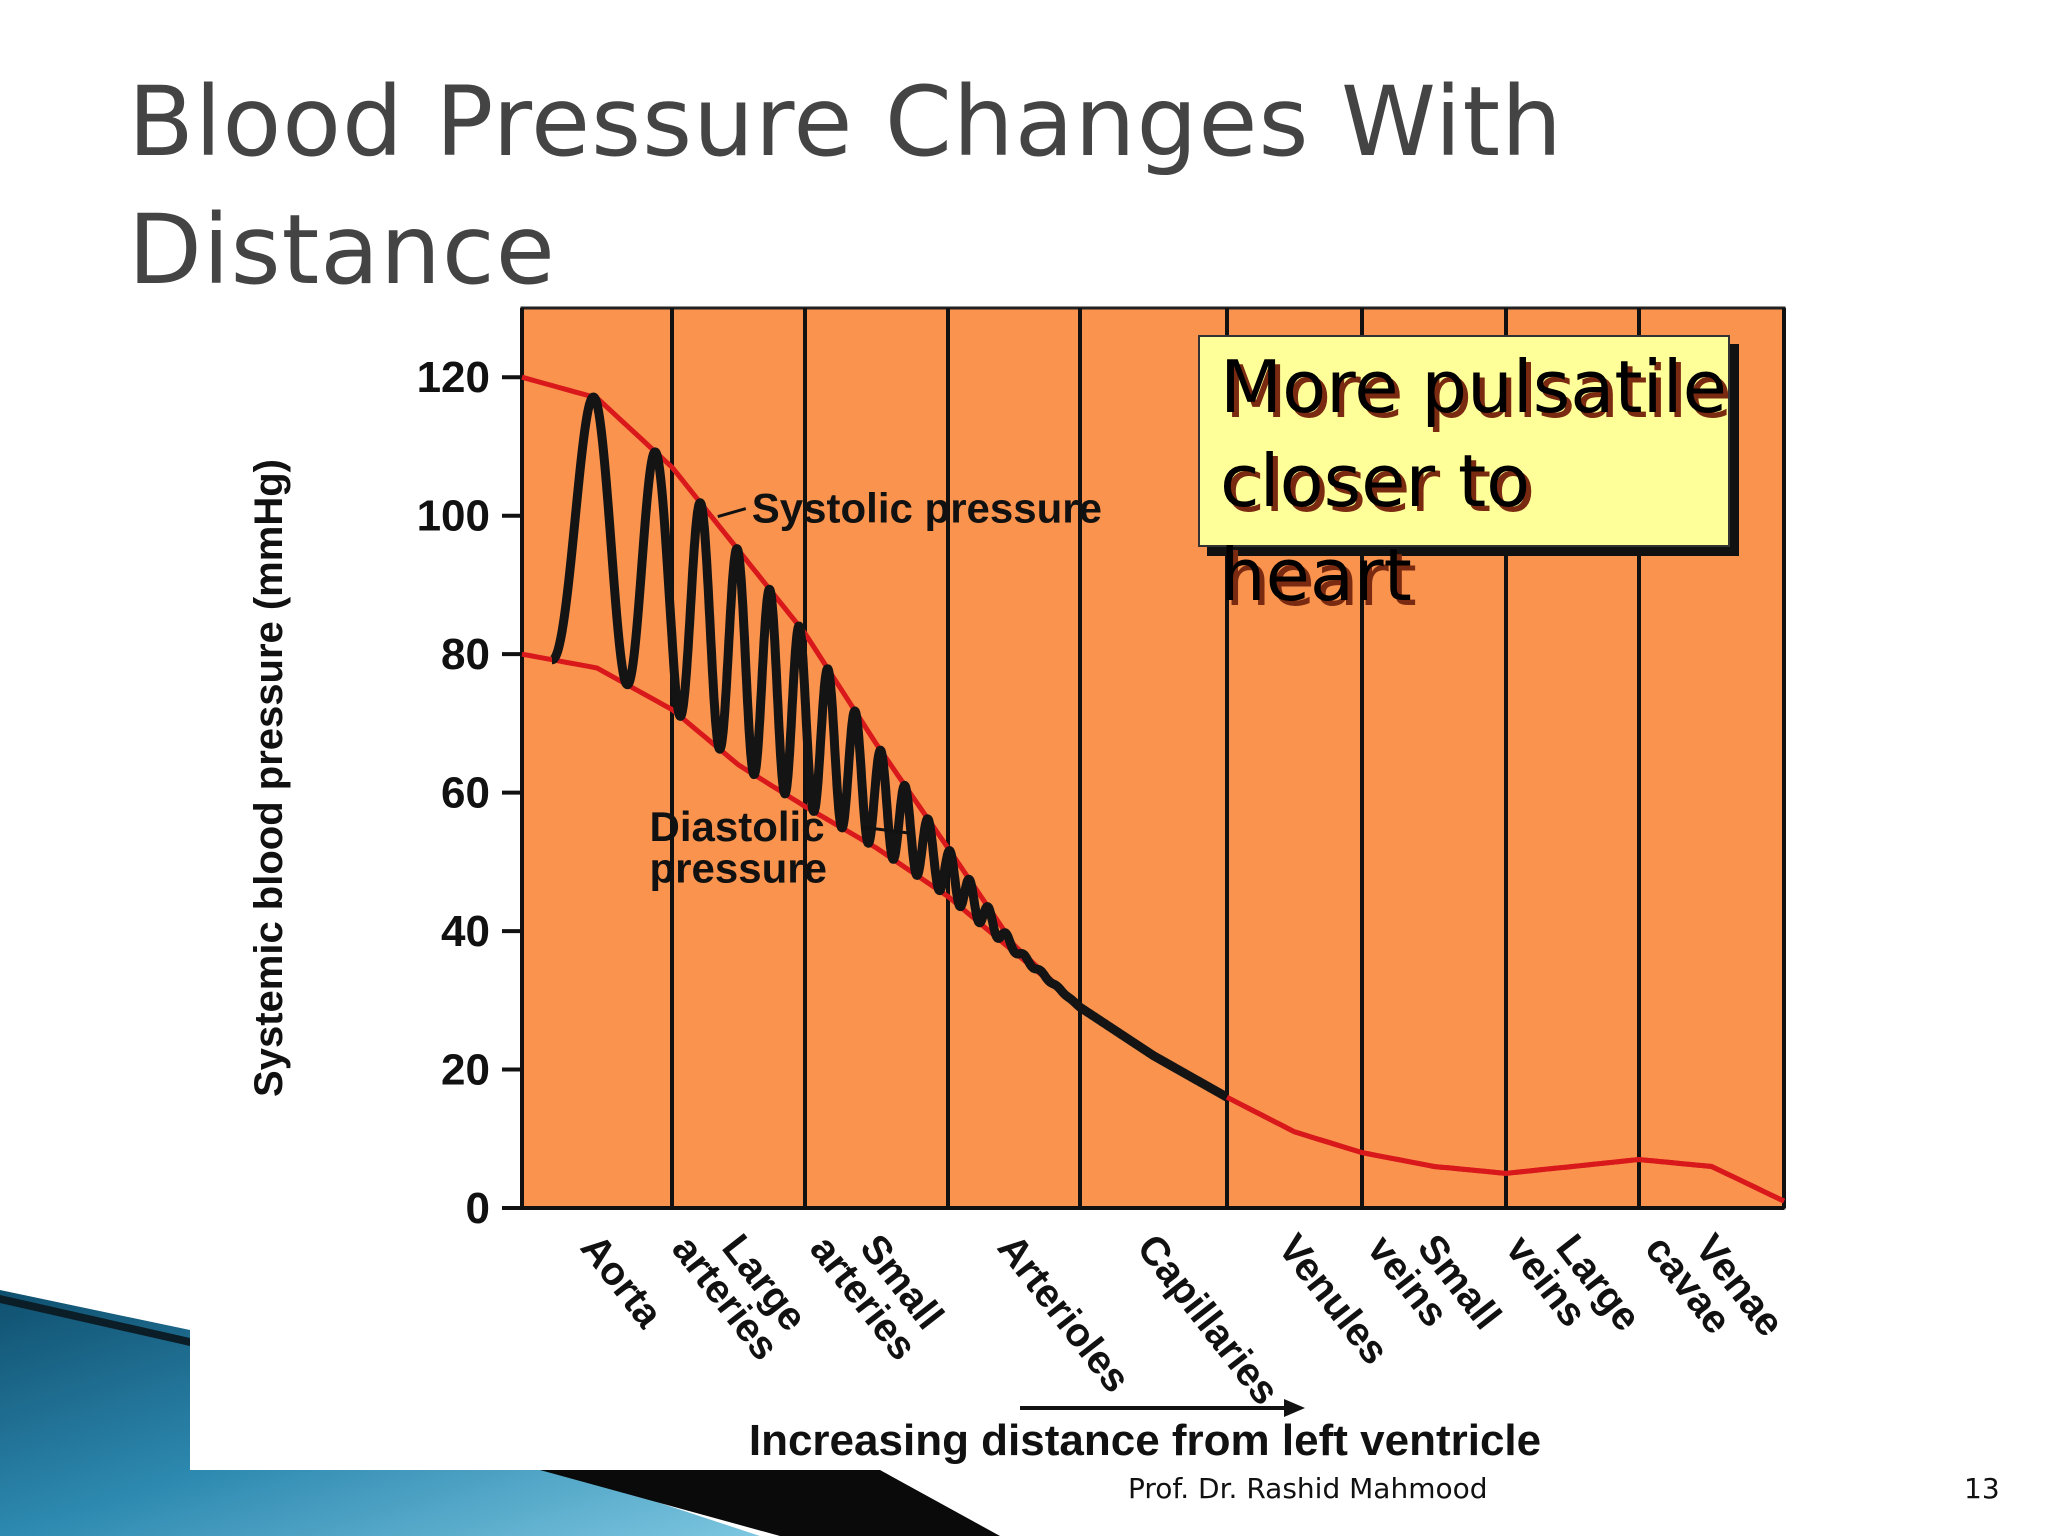  I want to click on page-number: 13, so click(1982, 1488).